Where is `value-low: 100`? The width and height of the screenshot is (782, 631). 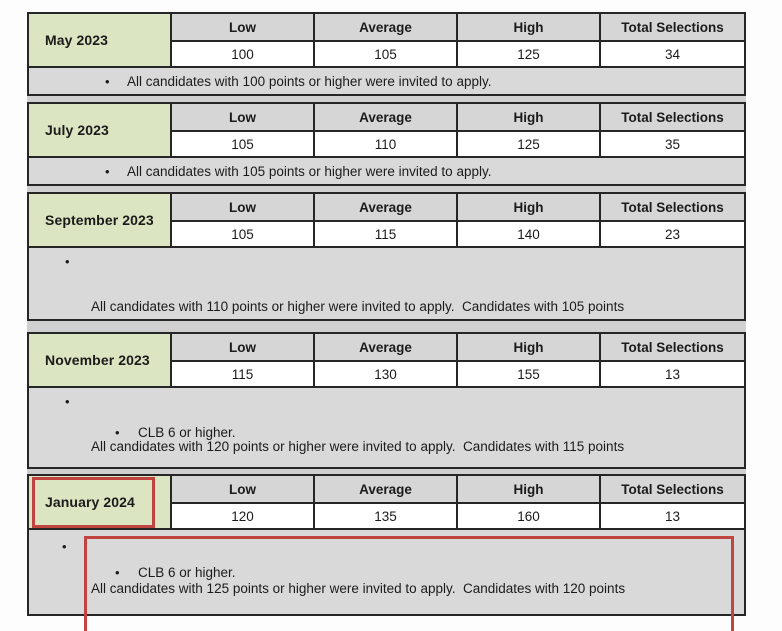
value-low: 100 is located at coordinates (243, 54).